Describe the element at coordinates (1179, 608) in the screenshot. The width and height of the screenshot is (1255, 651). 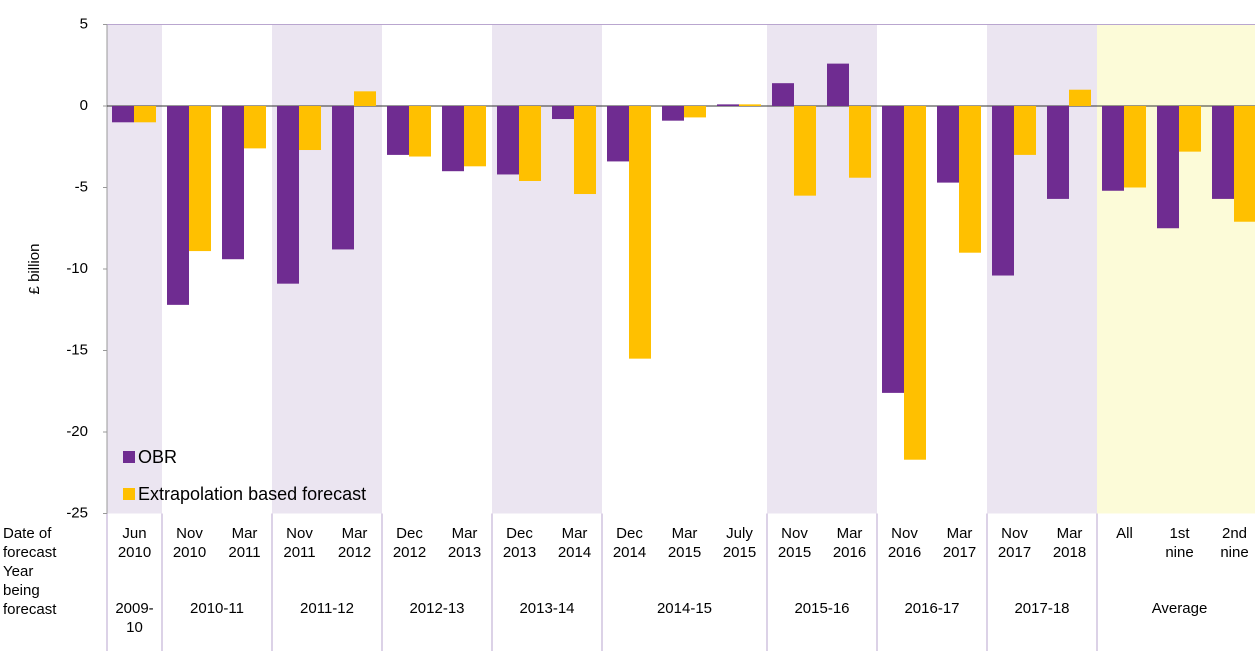
I see `year-label: Average` at that location.